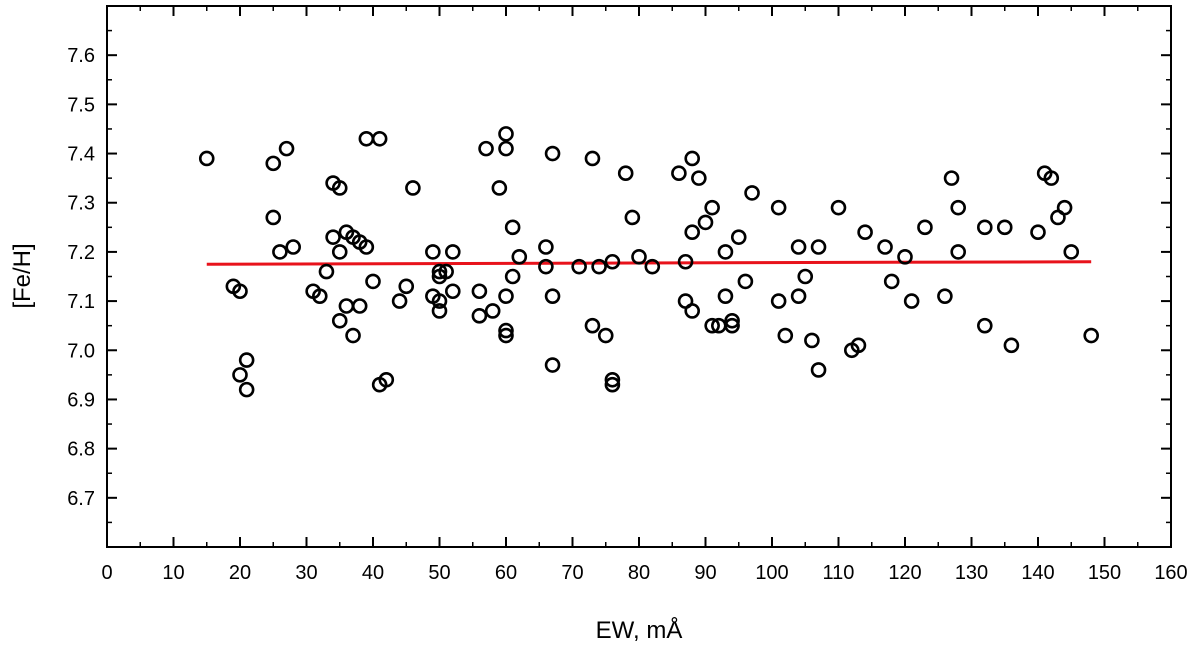  I want to click on x-tick-label: 150, so click(1104, 573).